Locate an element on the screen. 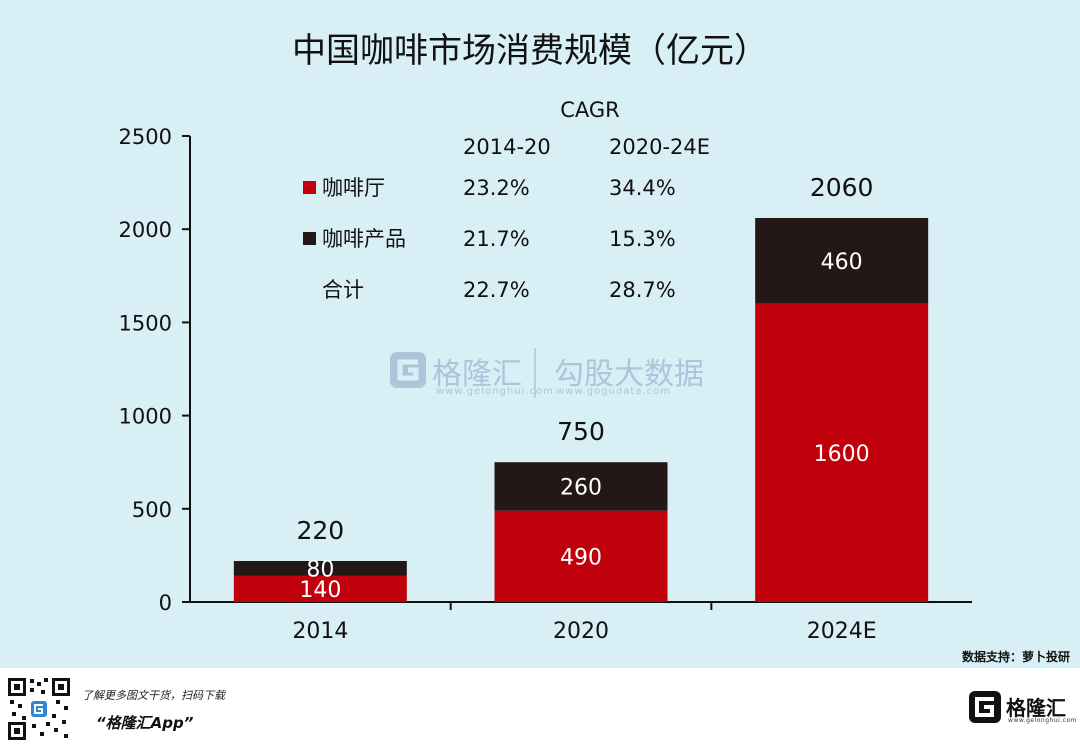 Image resolution: width=1080 pixels, height=747 pixels. watermark-left-url: www.gelonghui.com is located at coordinates (495, 391).